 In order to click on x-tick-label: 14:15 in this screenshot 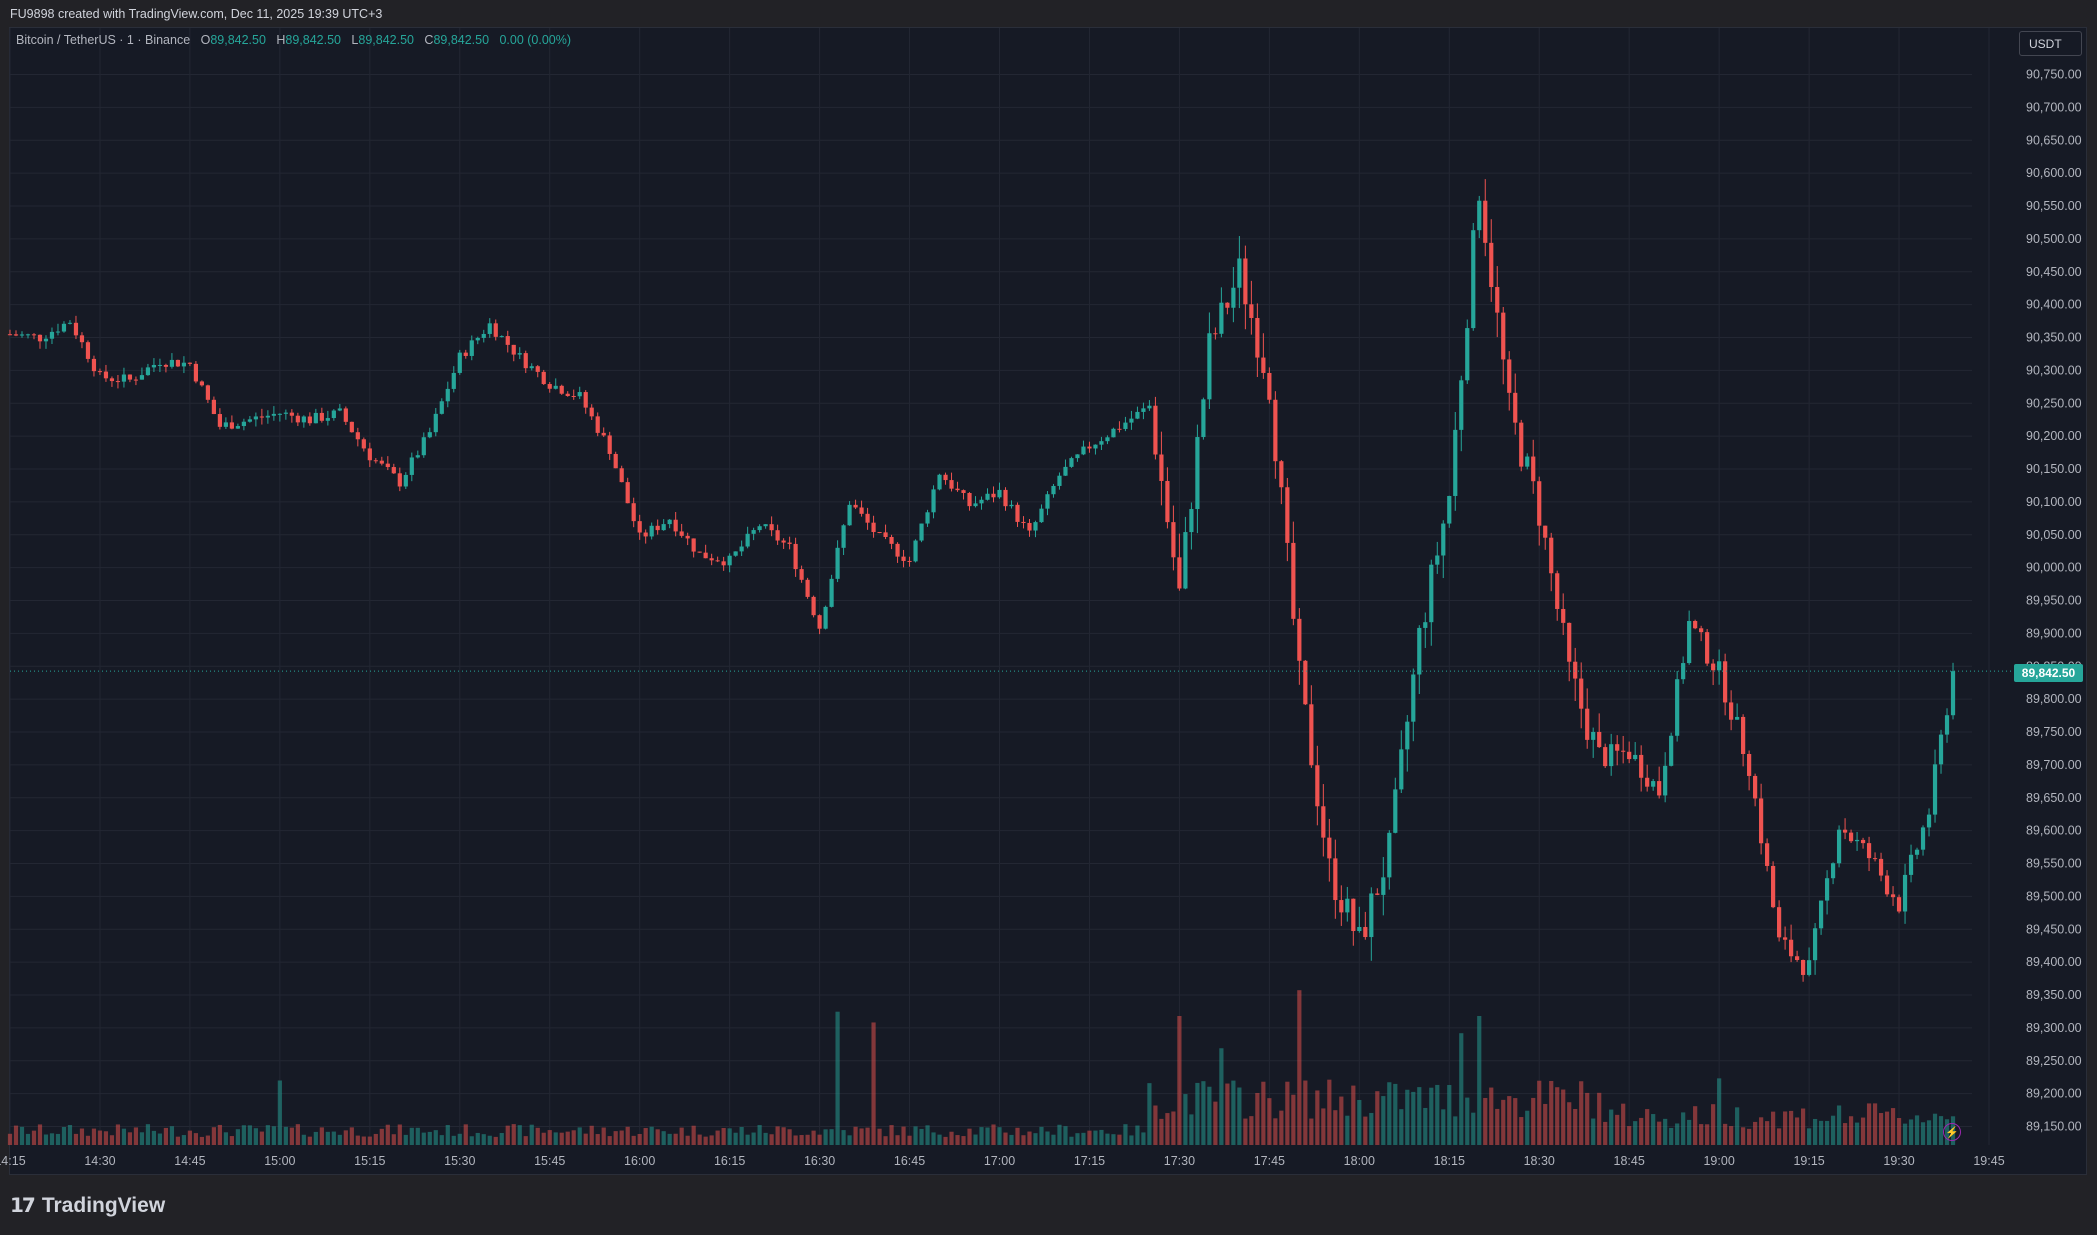, I will do `click(13, 1161)`.